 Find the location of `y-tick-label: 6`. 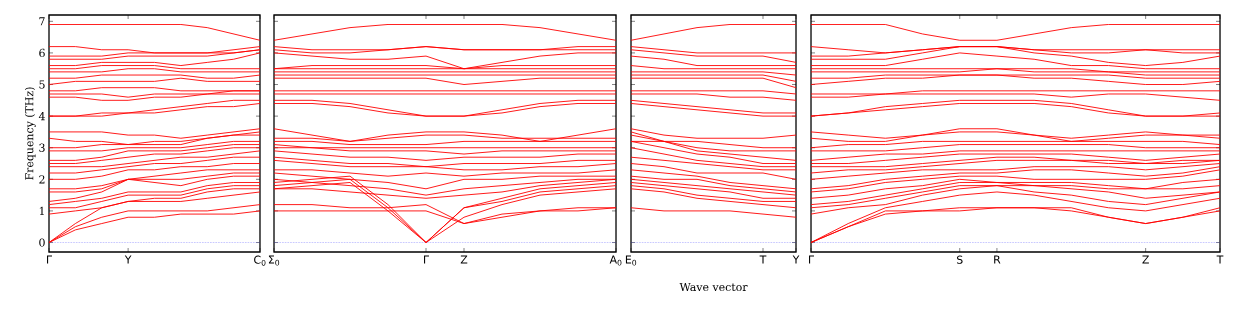

y-tick-label: 6 is located at coordinates (42, 53).